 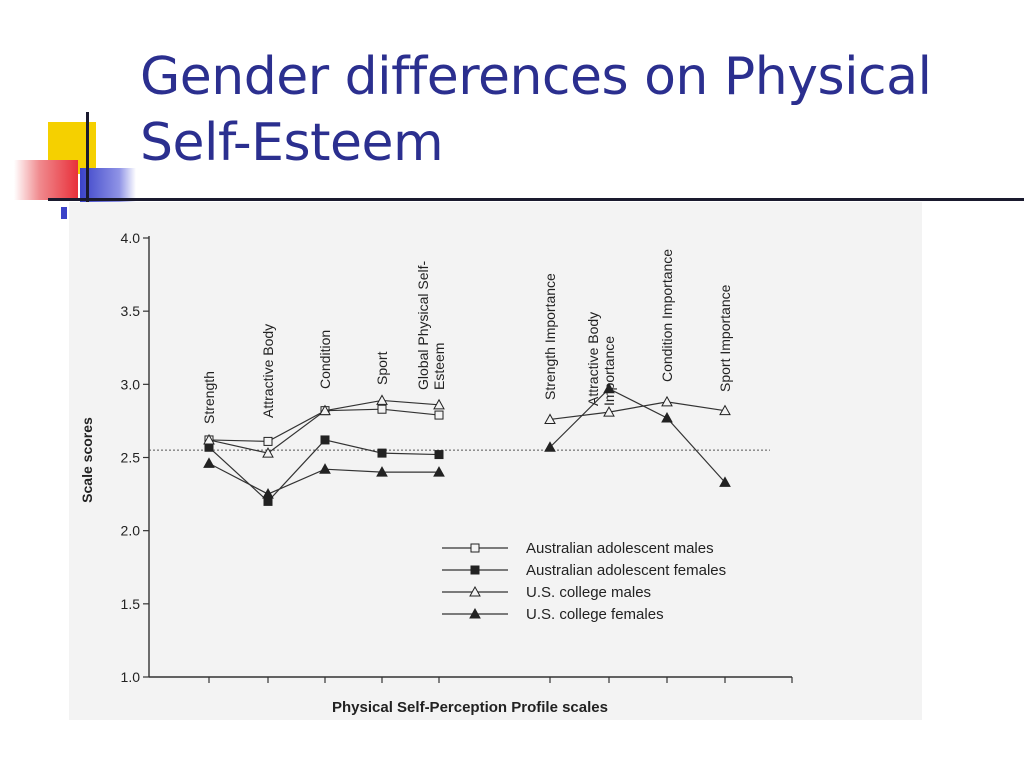 What do you see at coordinates (87, 158) in the screenshot?
I see `accent-vertical-line` at bounding box center [87, 158].